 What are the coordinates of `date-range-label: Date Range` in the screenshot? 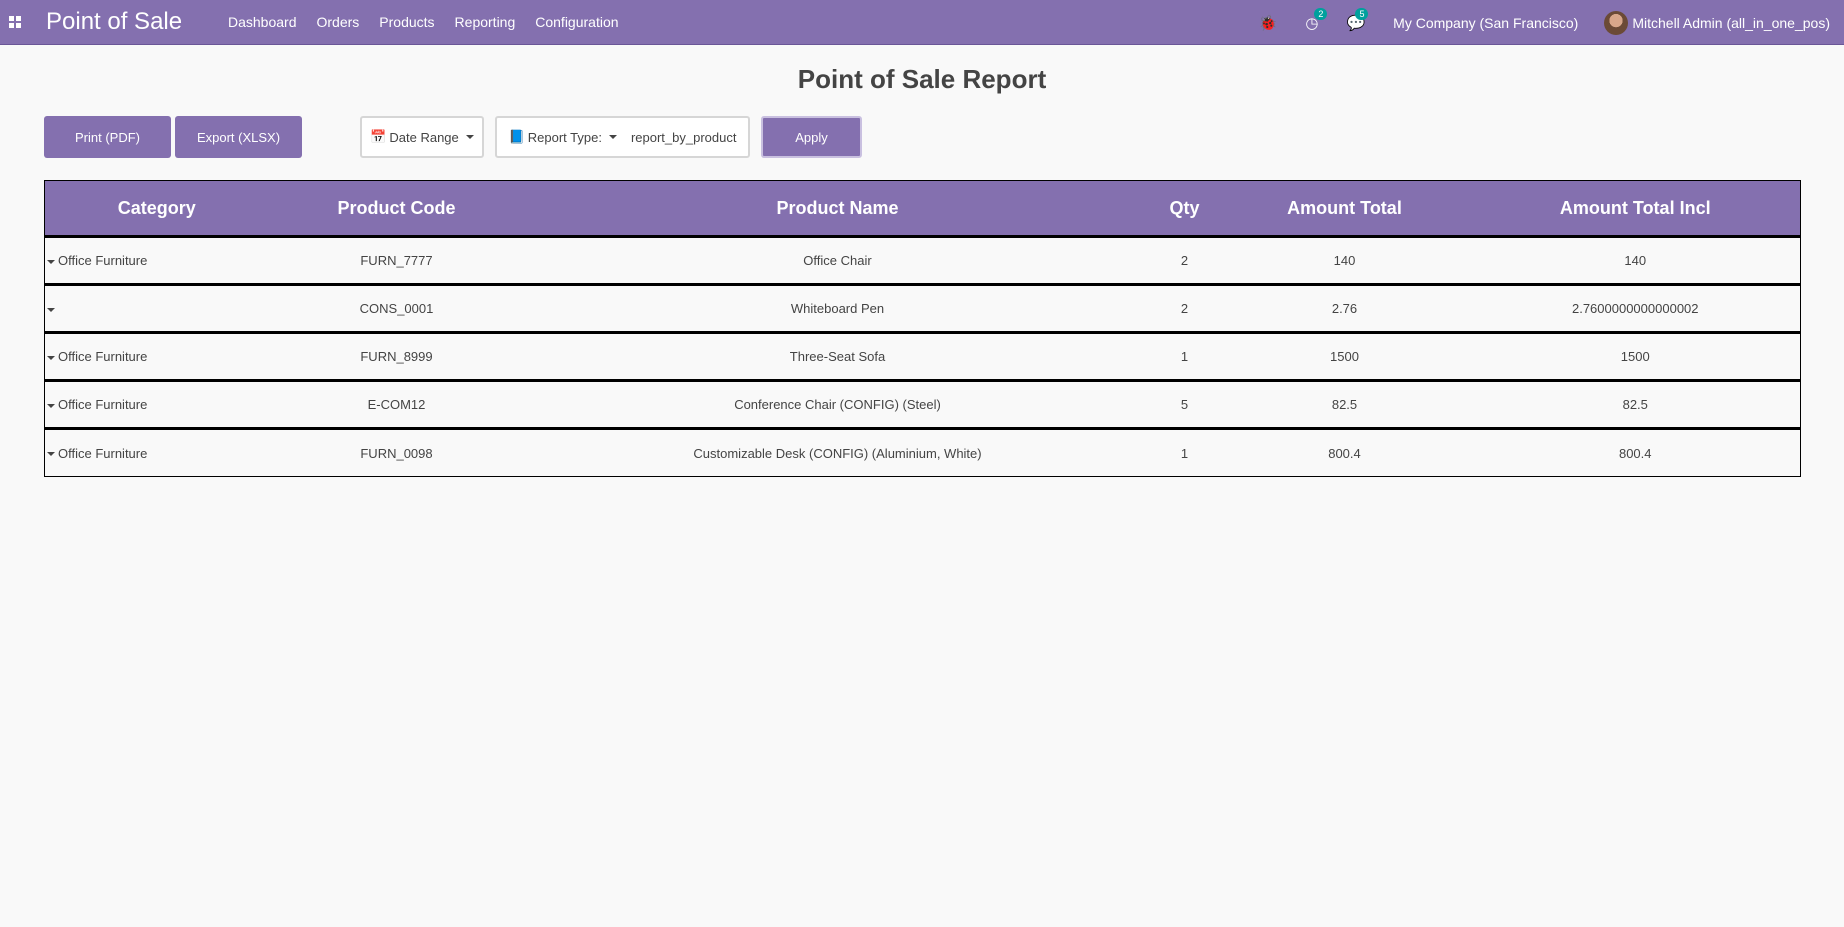 It's located at (424, 137).